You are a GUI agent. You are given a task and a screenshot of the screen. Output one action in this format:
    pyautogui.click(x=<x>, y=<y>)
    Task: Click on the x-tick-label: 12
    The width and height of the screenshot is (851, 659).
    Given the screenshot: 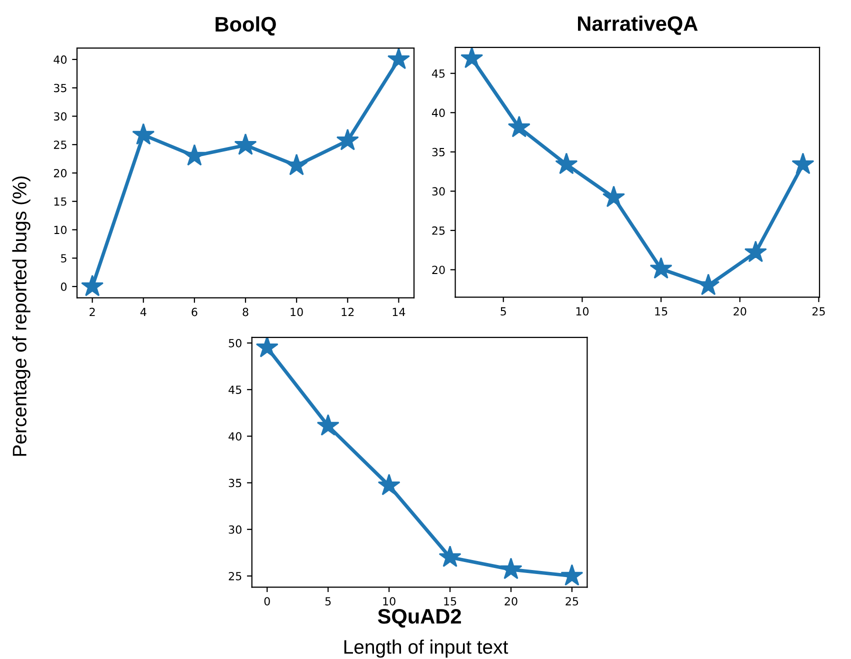 What is the action you would take?
    pyautogui.click(x=348, y=312)
    